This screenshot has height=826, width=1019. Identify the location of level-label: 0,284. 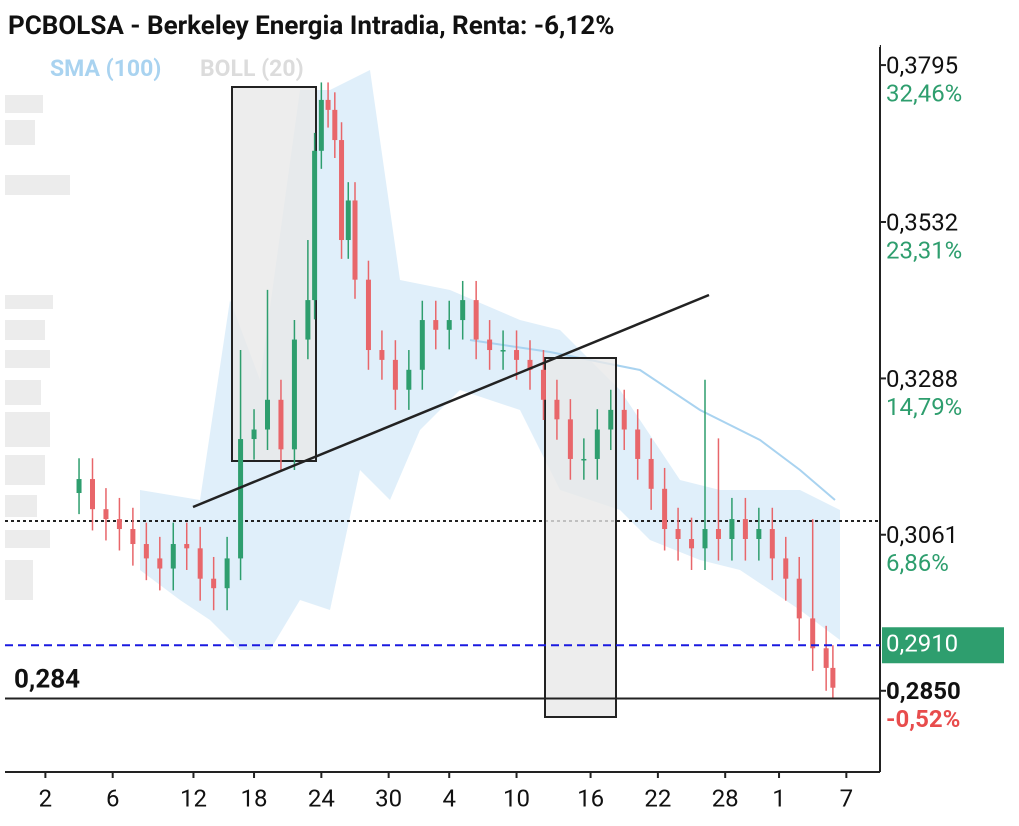
(47, 679).